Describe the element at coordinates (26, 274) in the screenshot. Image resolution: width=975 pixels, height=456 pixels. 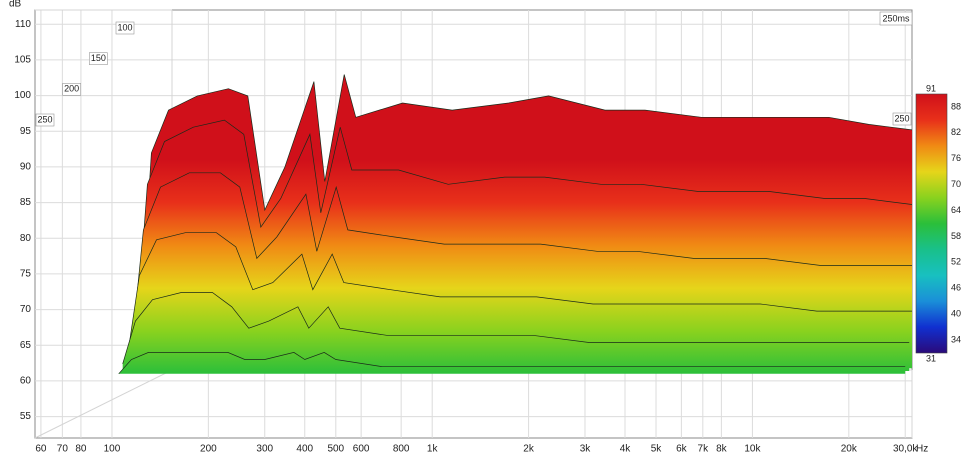
I see `y-tick-label: 75` at that location.